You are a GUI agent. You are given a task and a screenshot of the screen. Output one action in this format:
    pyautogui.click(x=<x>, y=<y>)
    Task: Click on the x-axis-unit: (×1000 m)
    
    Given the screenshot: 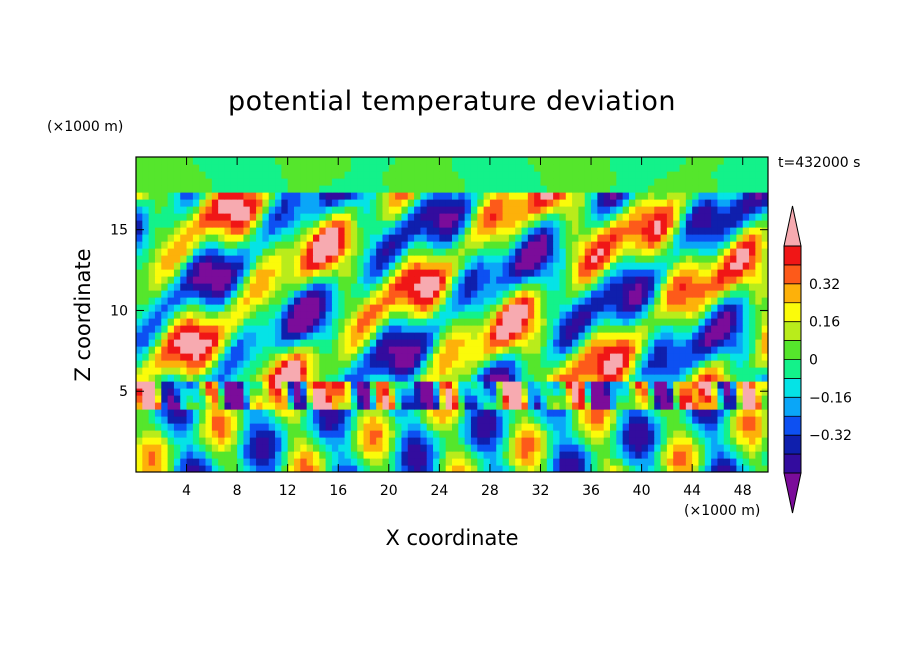 What is the action you would take?
    pyautogui.click(x=722, y=511)
    